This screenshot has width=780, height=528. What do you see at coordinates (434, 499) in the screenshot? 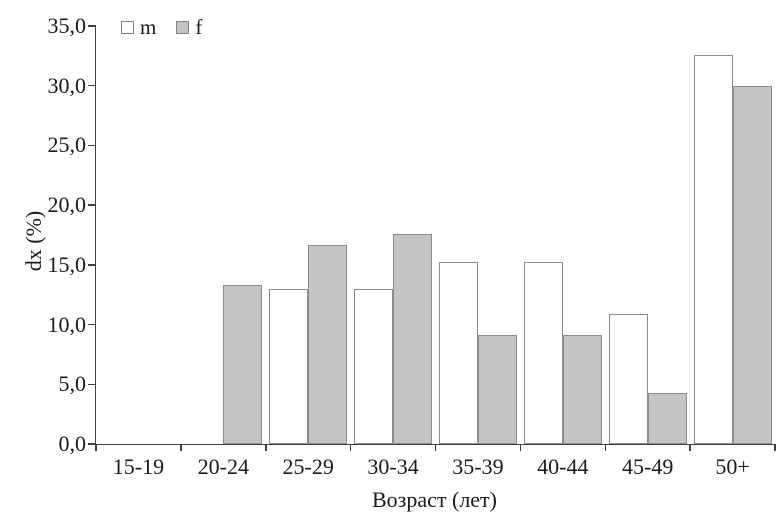
I see `x-axis-title: Возраст (лет)` at bounding box center [434, 499].